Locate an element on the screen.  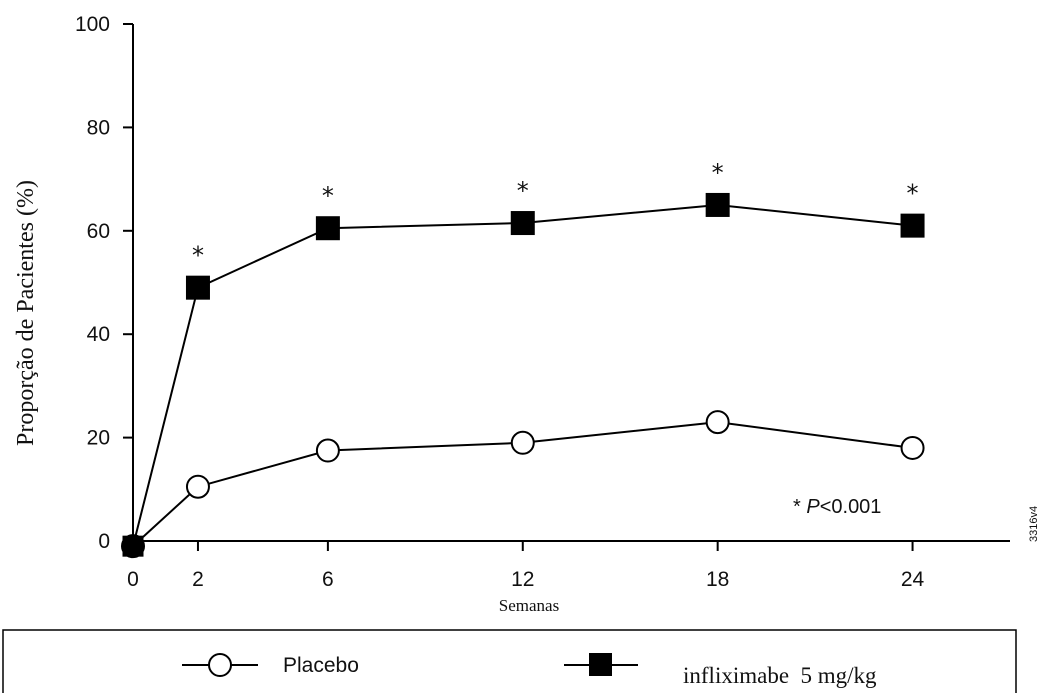
legend-label-infliximabe: infliximabe 5 mg/kg is located at coordinates (780, 675).